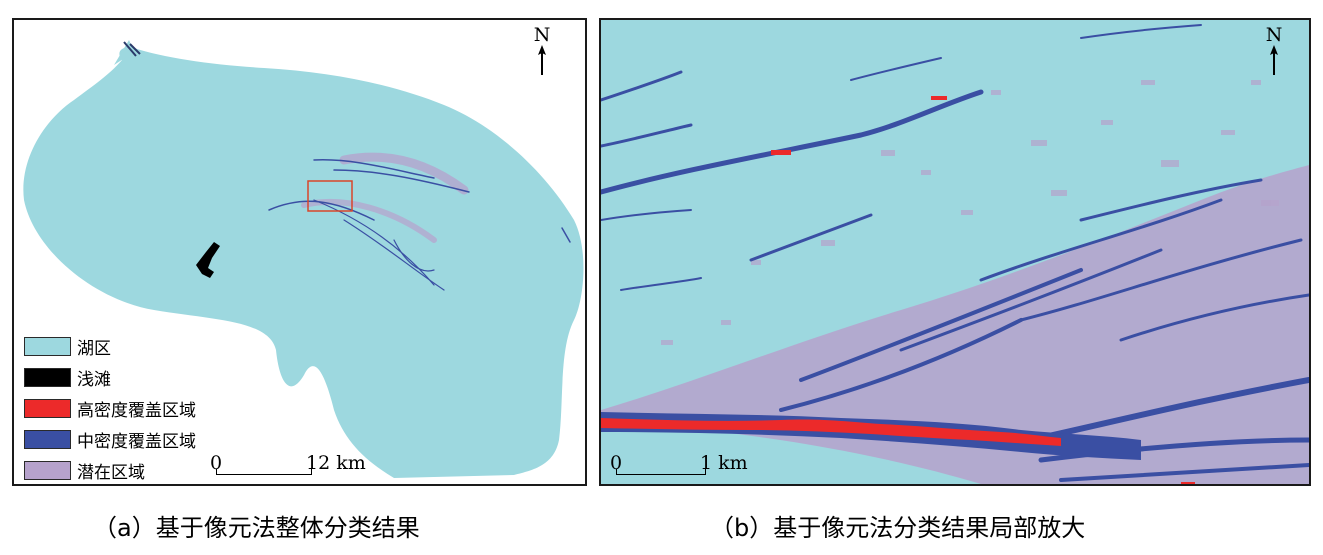  What do you see at coordinates (136, 411) in the screenshot?
I see `legend-label: 高密度覆盖区域` at bounding box center [136, 411].